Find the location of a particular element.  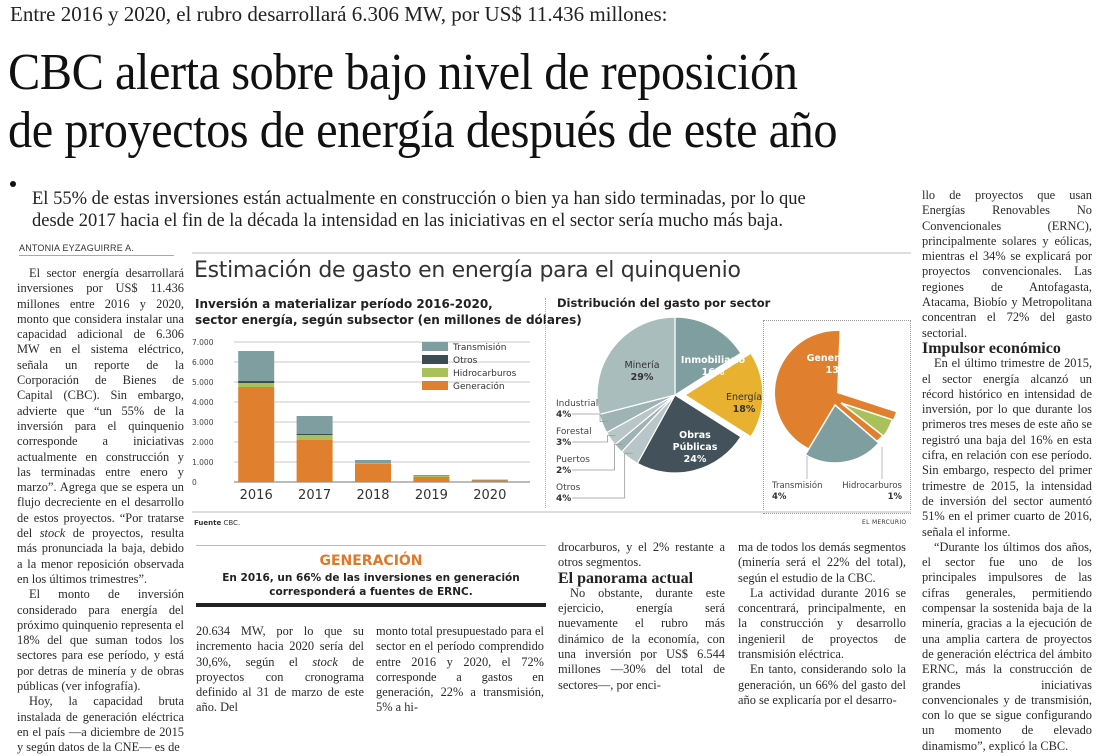

y-tick-label: 1.000 is located at coordinates (203, 462).